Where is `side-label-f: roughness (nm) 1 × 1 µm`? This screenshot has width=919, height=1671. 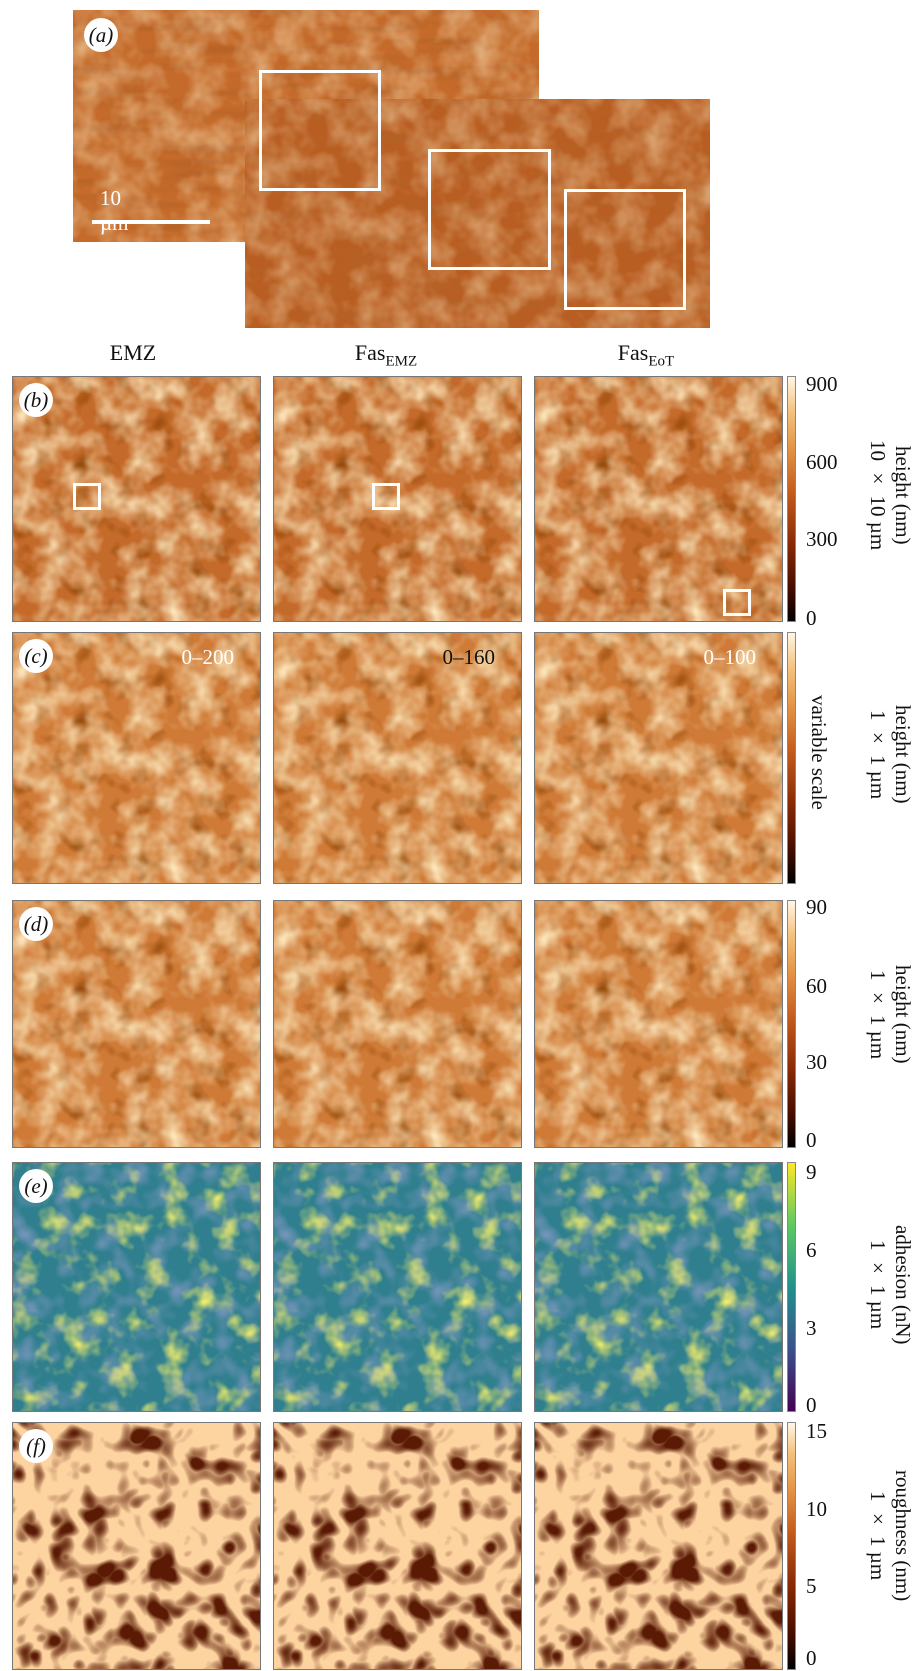 side-label-f: roughness (nm) 1 × 1 µm is located at coordinates (890, 1536).